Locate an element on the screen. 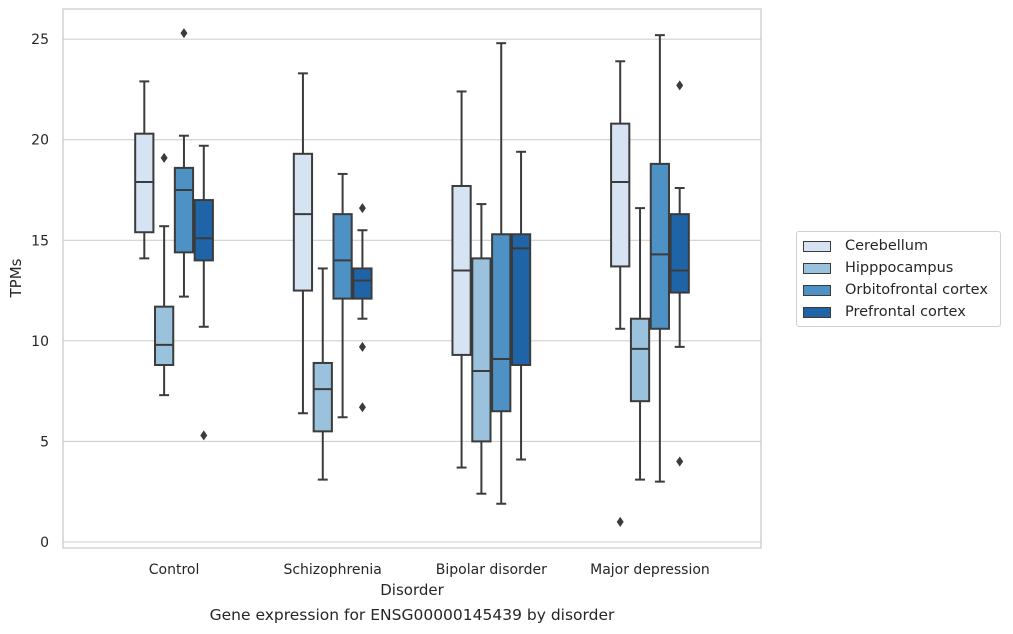  box-prefrontal-cortex-major-depression is located at coordinates (679, 273).